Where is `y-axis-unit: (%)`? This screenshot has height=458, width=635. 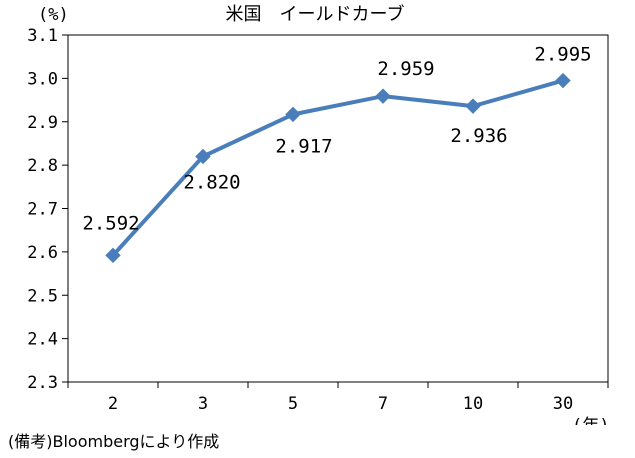 y-axis-unit: (%) is located at coordinates (53, 15).